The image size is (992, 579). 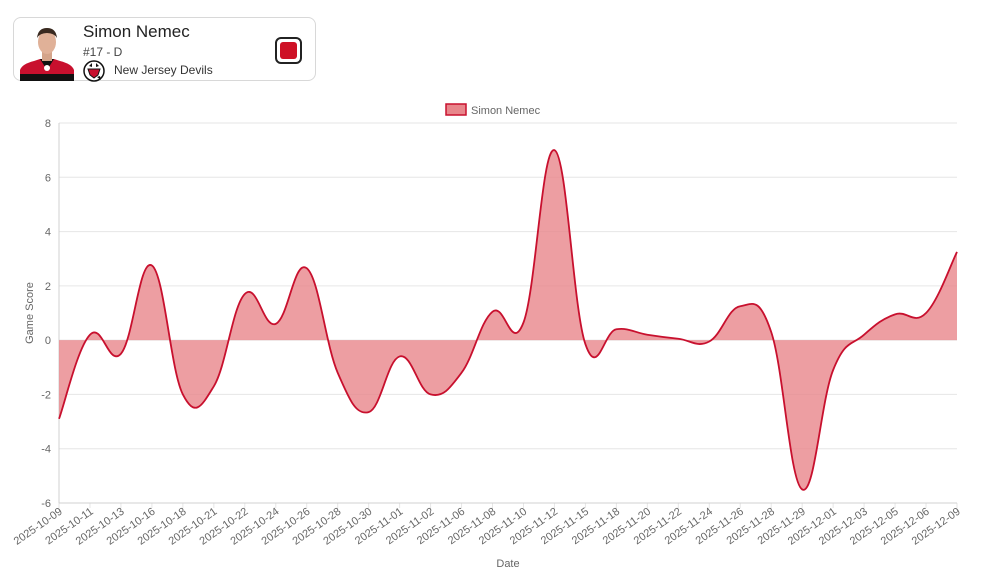 What do you see at coordinates (48, 287) in the screenshot?
I see `y-tick-label: 2` at bounding box center [48, 287].